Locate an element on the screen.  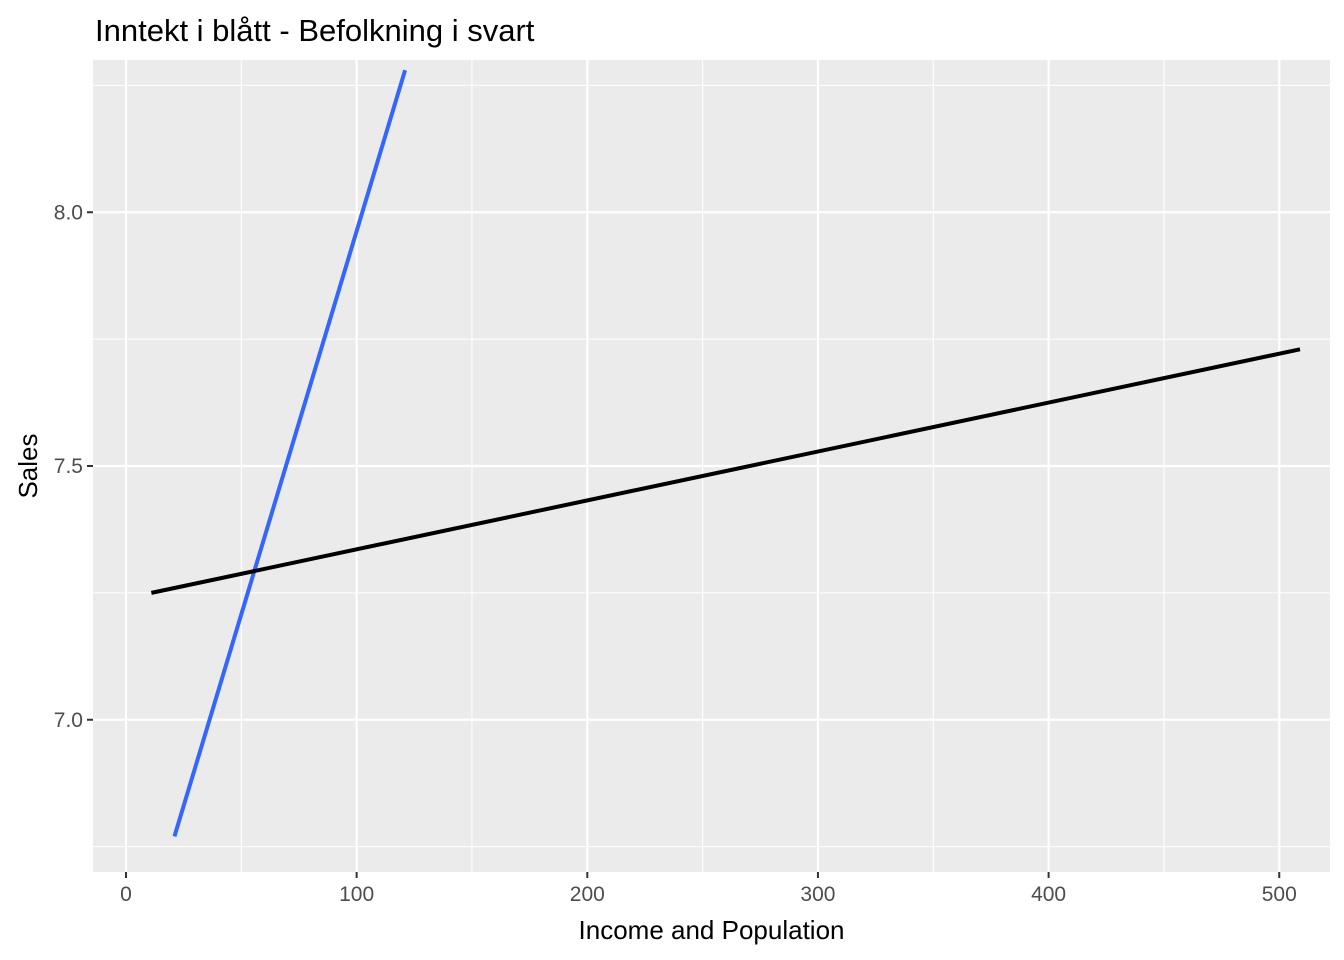
x-tick-label: 100 is located at coordinates (356, 894).